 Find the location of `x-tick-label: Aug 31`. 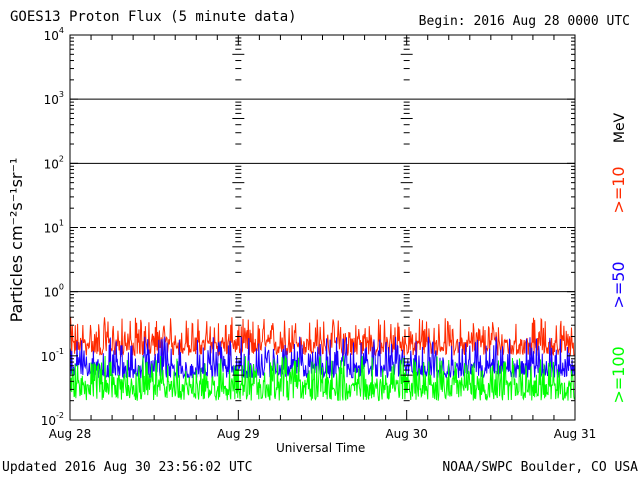

x-tick-label: Aug 31 is located at coordinates (575, 434).